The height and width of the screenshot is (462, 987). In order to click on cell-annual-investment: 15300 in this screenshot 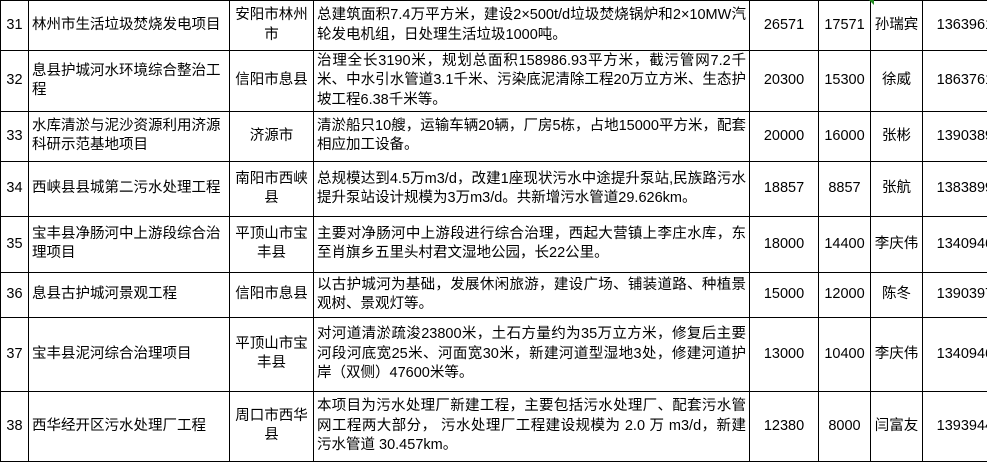, I will do `click(845, 81)`.